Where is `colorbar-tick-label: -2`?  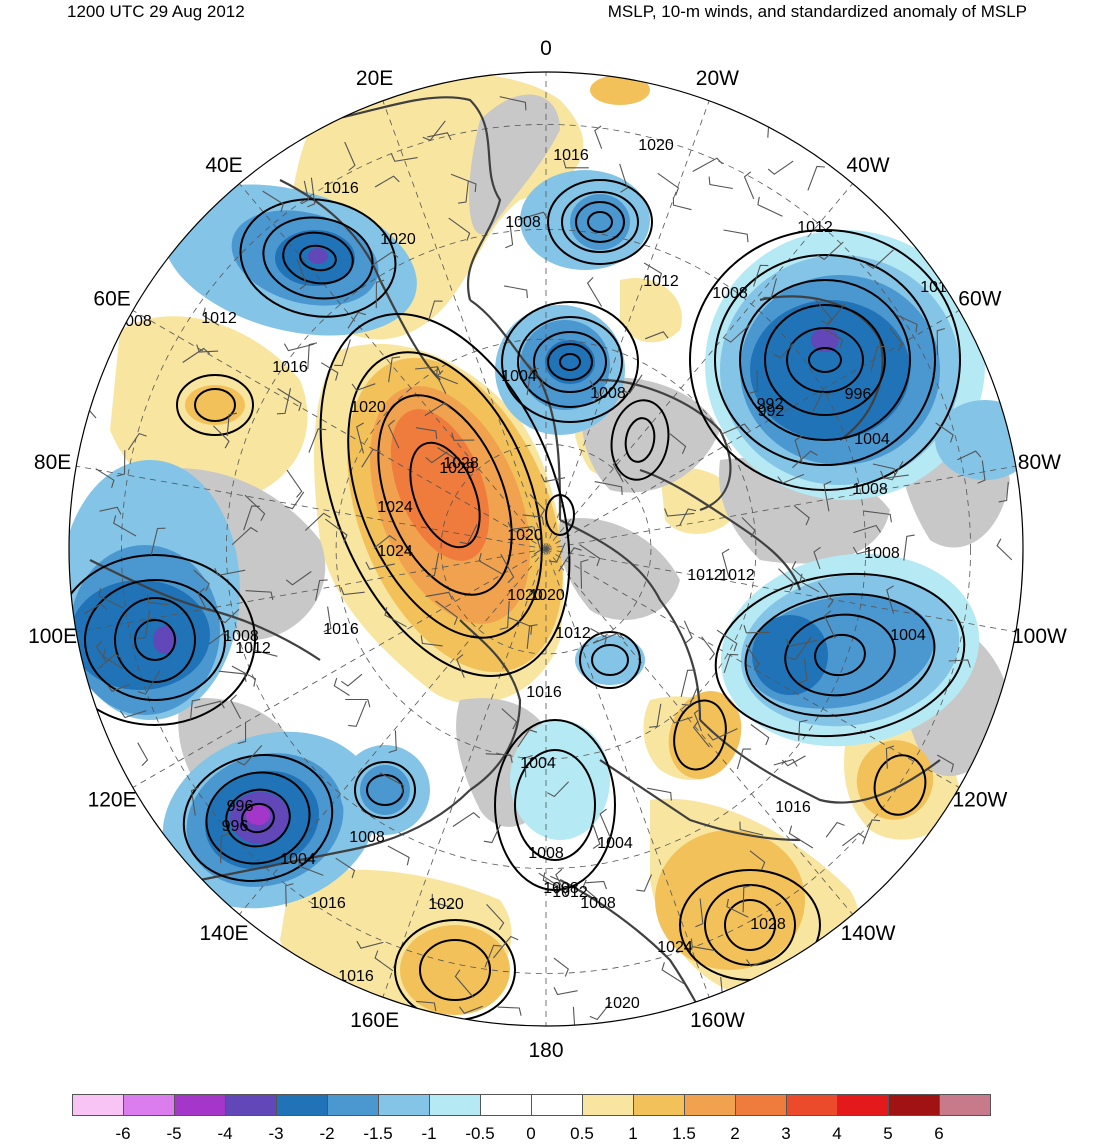 colorbar-tick-label: -2 is located at coordinates (327, 1133).